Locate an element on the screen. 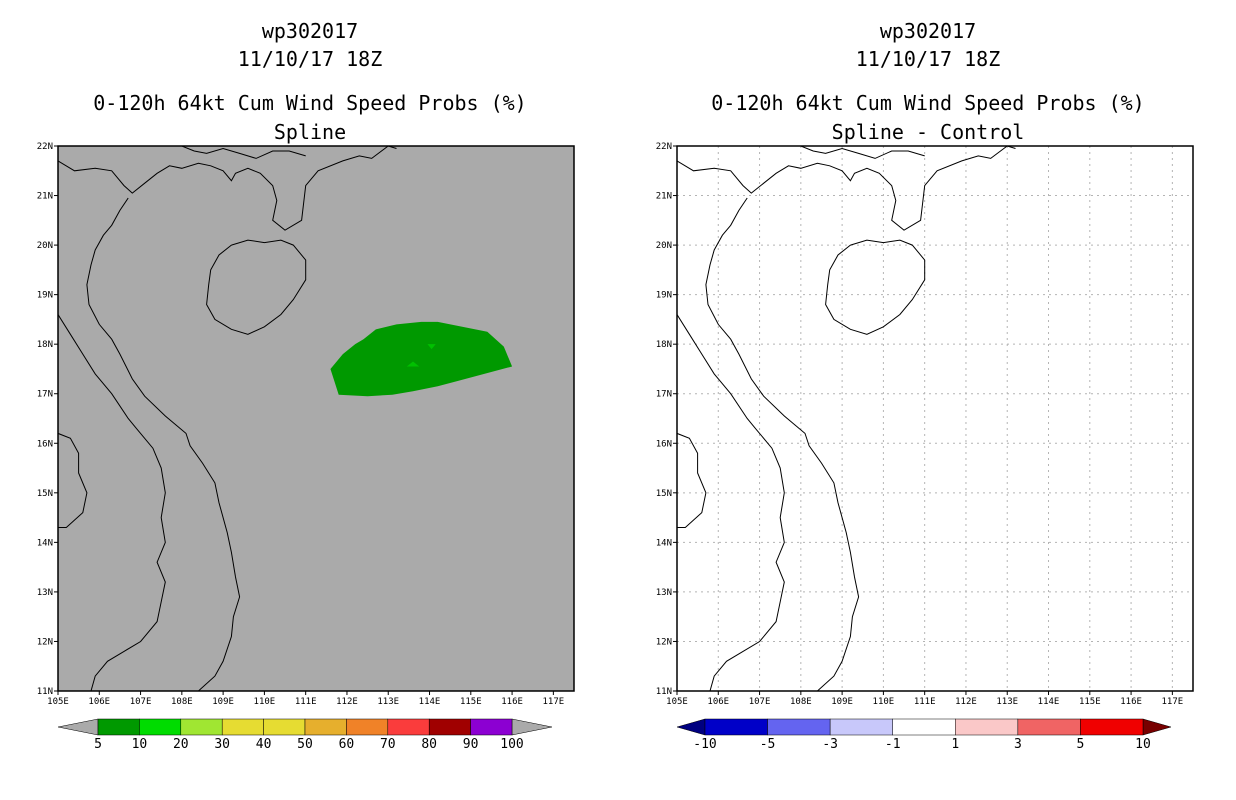  x-tick-label: 114E is located at coordinates (430, 702).